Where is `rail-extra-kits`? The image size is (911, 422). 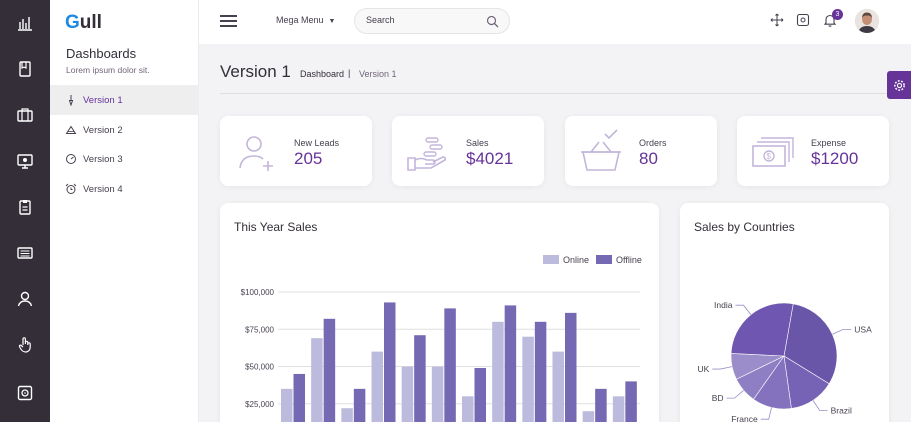 rail-extra-kits is located at coordinates (25, 115).